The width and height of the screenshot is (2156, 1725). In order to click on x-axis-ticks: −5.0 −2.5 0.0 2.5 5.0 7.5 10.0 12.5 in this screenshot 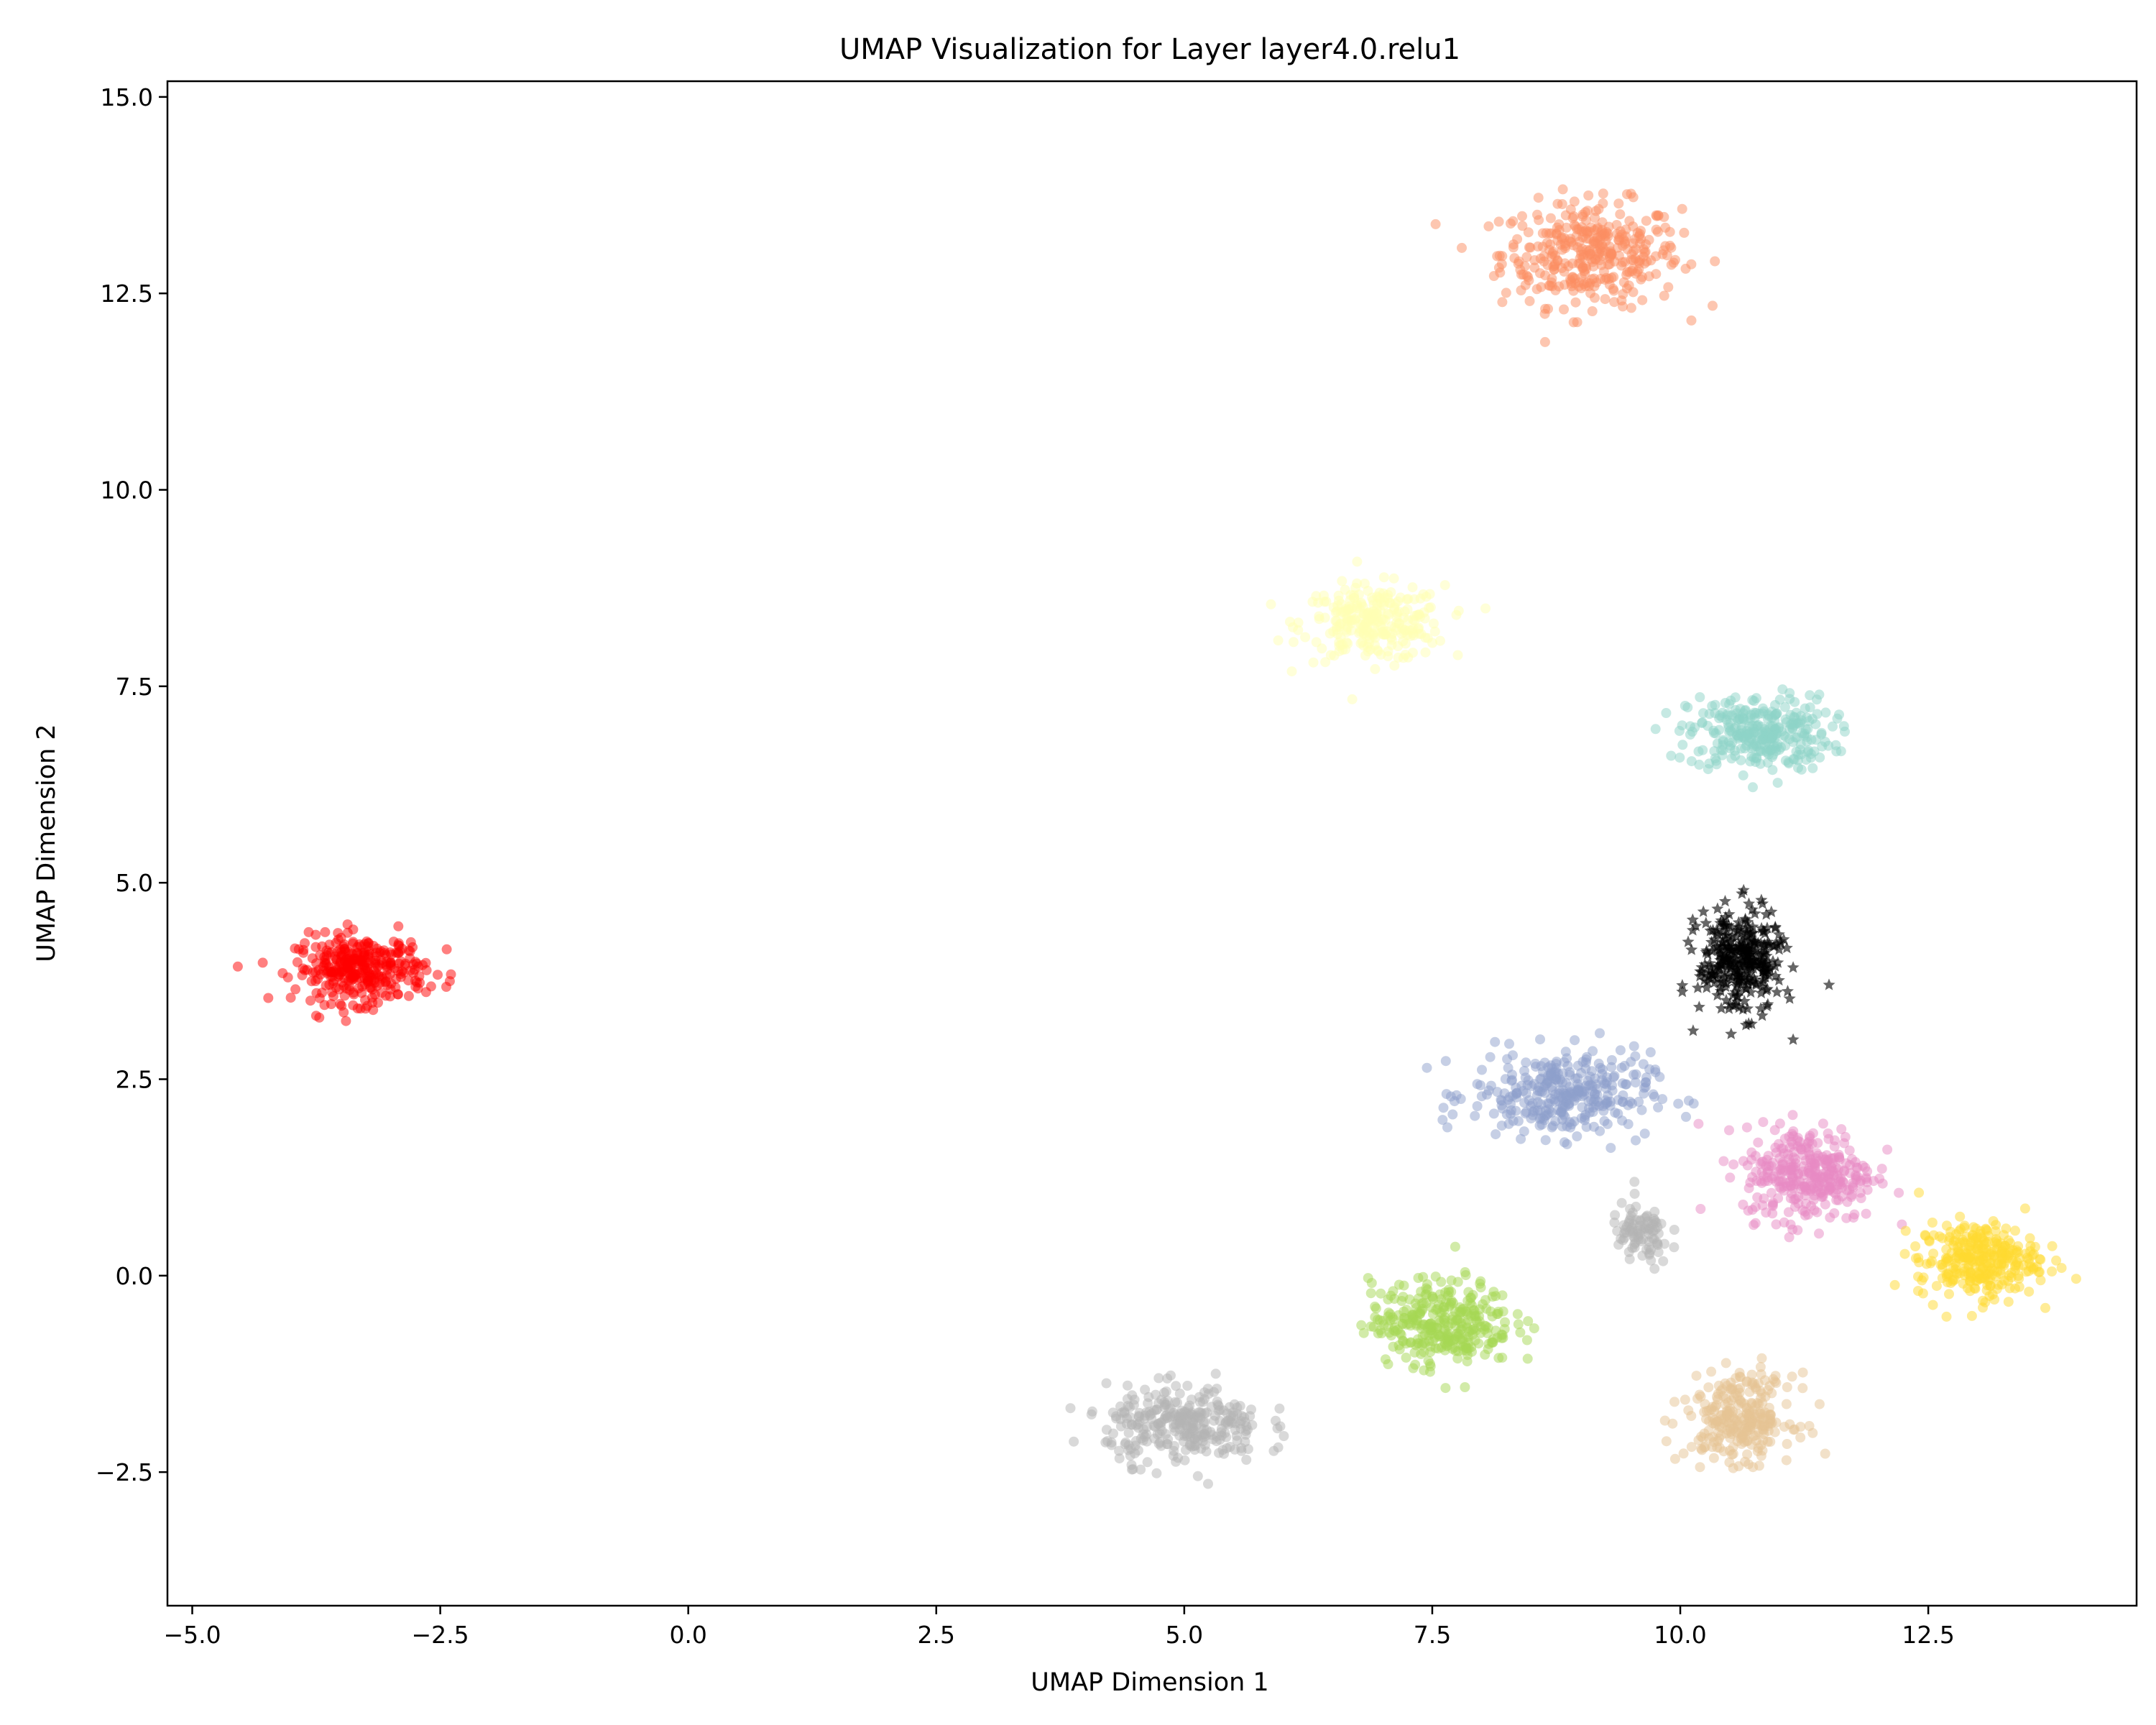, I will do `click(1059, 1627)`.